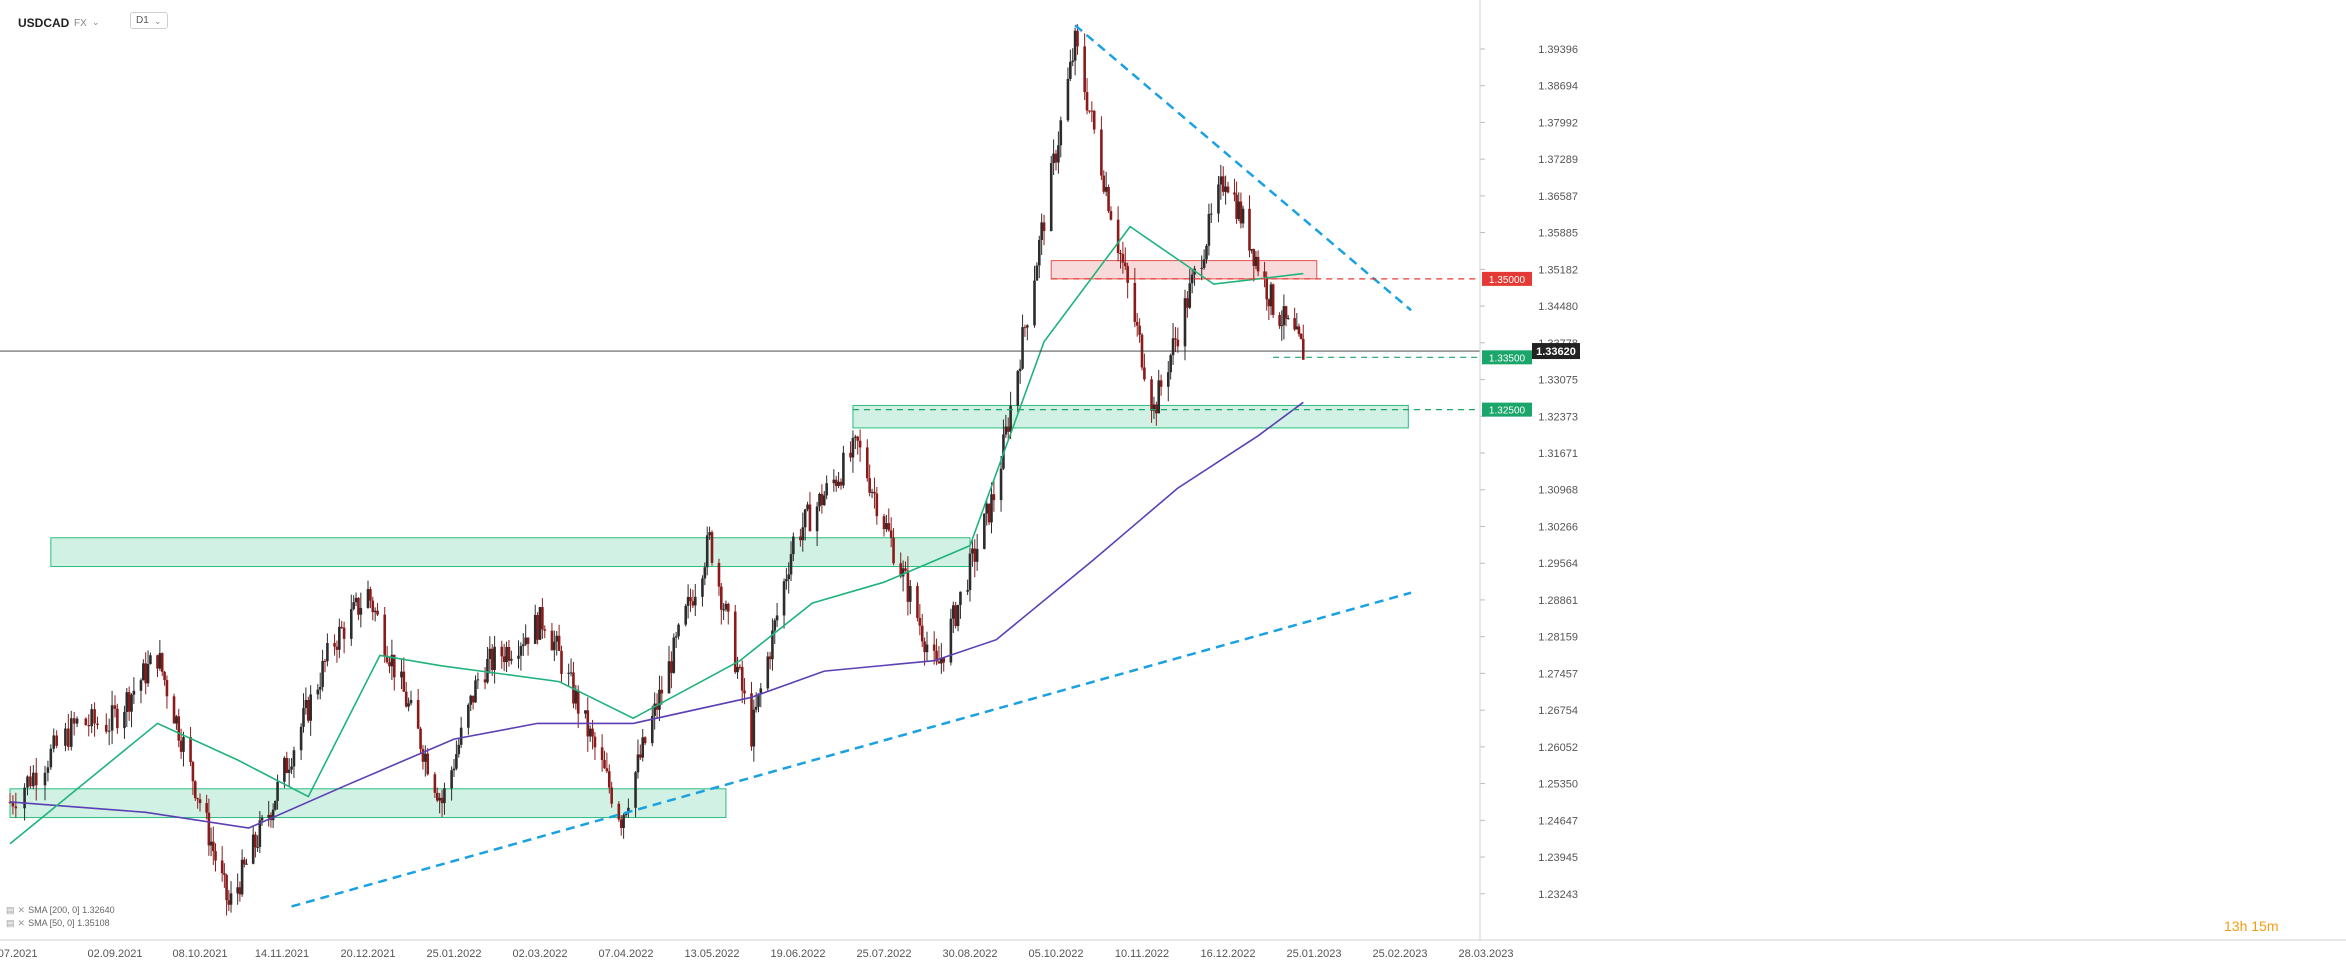  What do you see at coordinates (44, 23) in the screenshot?
I see `symbol-label: USDCAD` at bounding box center [44, 23].